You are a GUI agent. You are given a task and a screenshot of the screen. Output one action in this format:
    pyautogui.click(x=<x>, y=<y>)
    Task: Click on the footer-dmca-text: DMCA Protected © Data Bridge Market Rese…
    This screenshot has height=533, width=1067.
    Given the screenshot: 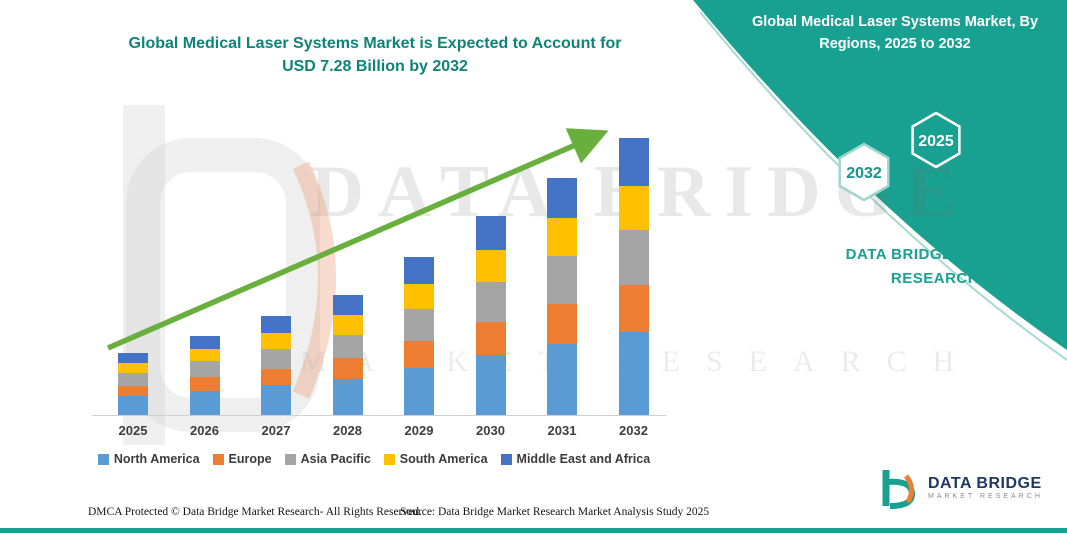 What is the action you would take?
    pyautogui.click(x=255, y=512)
    